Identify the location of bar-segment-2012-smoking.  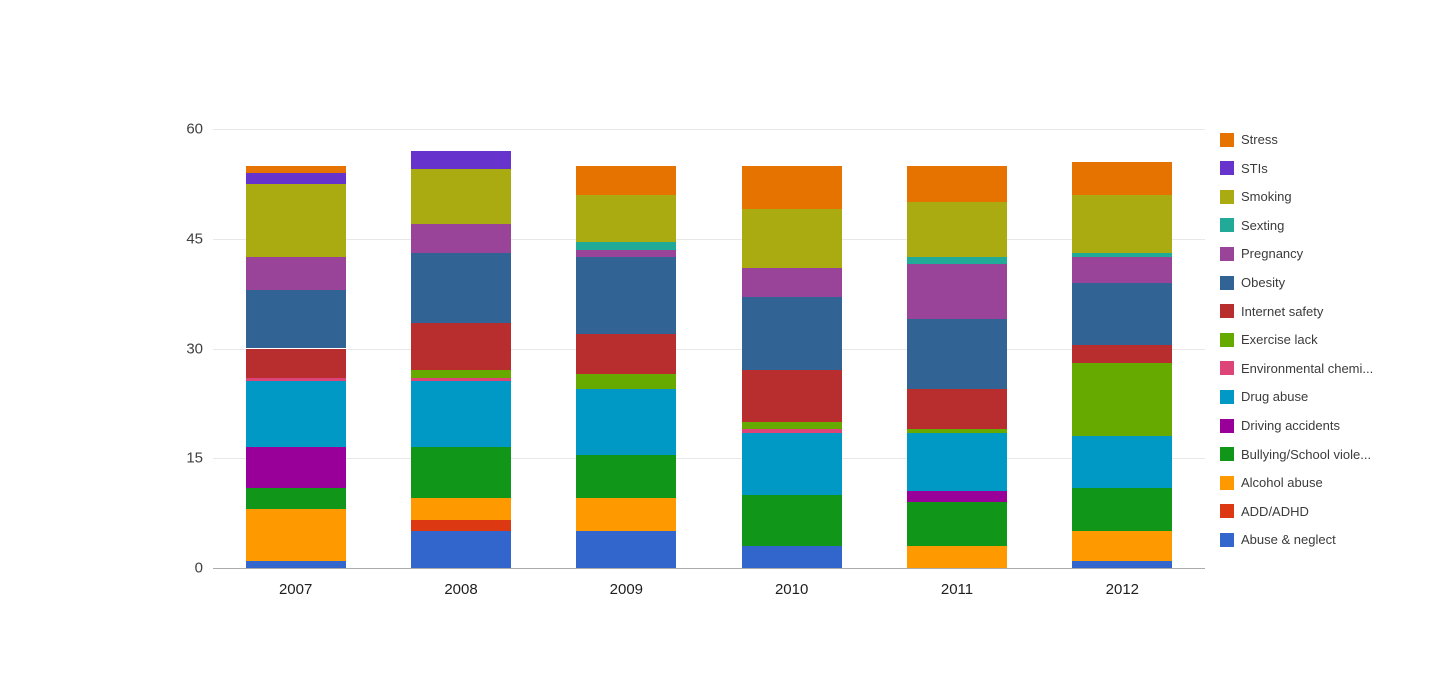
(1122, 224).